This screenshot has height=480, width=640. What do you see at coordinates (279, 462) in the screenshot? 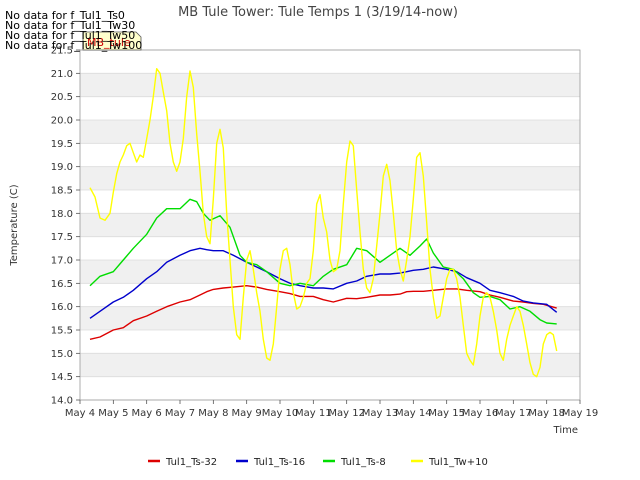
I see `legend-label: Tul1_Ts-16` at bounding box center [279, 462].